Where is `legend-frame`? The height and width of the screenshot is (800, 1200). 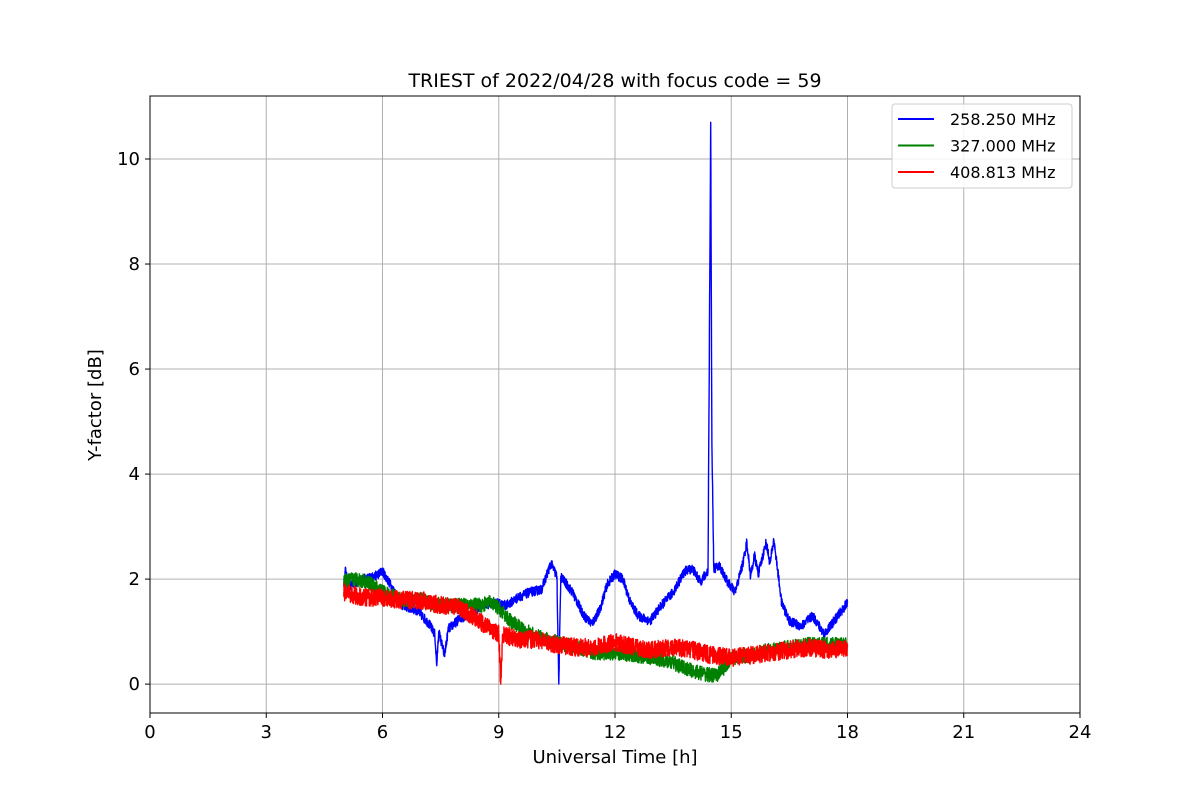 legend-frame is located at coordinates (982, 146).